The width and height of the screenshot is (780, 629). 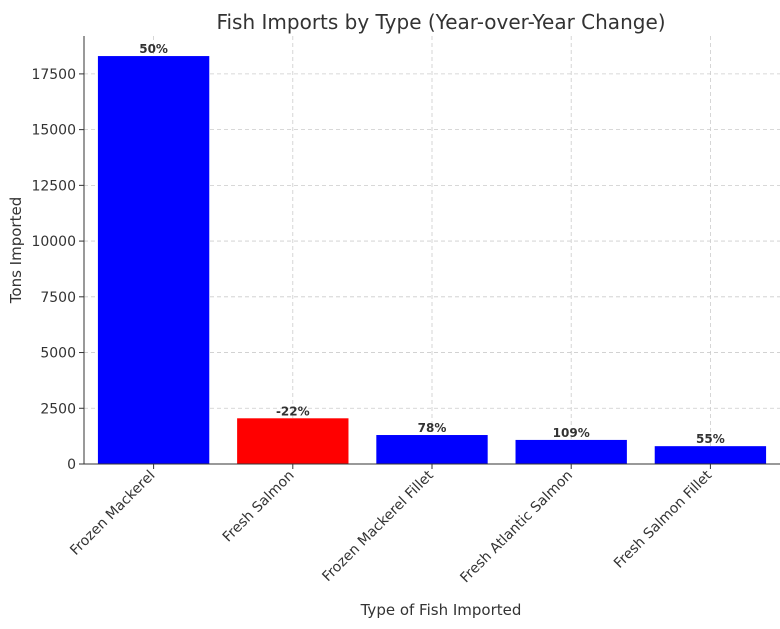 What do you see at coordinates (259, 507) in the screenshot?
I see `x-tick-label: Fresh Salmon` at bounding box center [259, 507].